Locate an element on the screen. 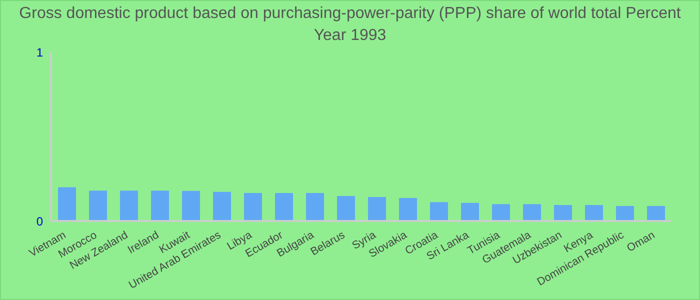 The height and width of the screenshot is (300, 700). y-tick-label: 1 is located at coordinates (40, 52).